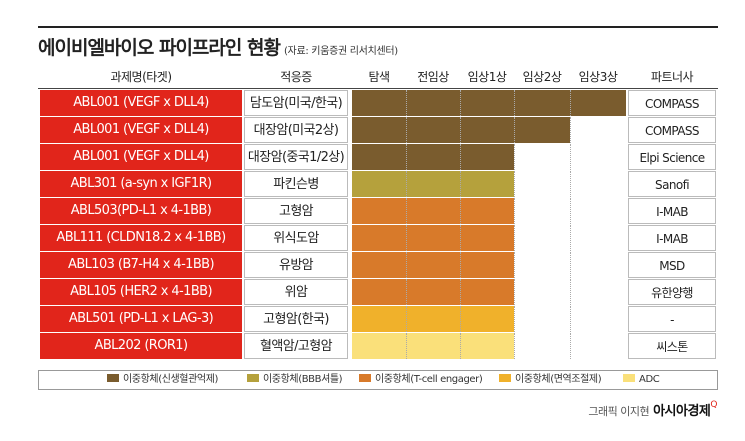 Image resolution: width=745 pixels, height=441 pixels. I want to click on legend-item: 이중항체(T-cell engager), so click(421, 380).